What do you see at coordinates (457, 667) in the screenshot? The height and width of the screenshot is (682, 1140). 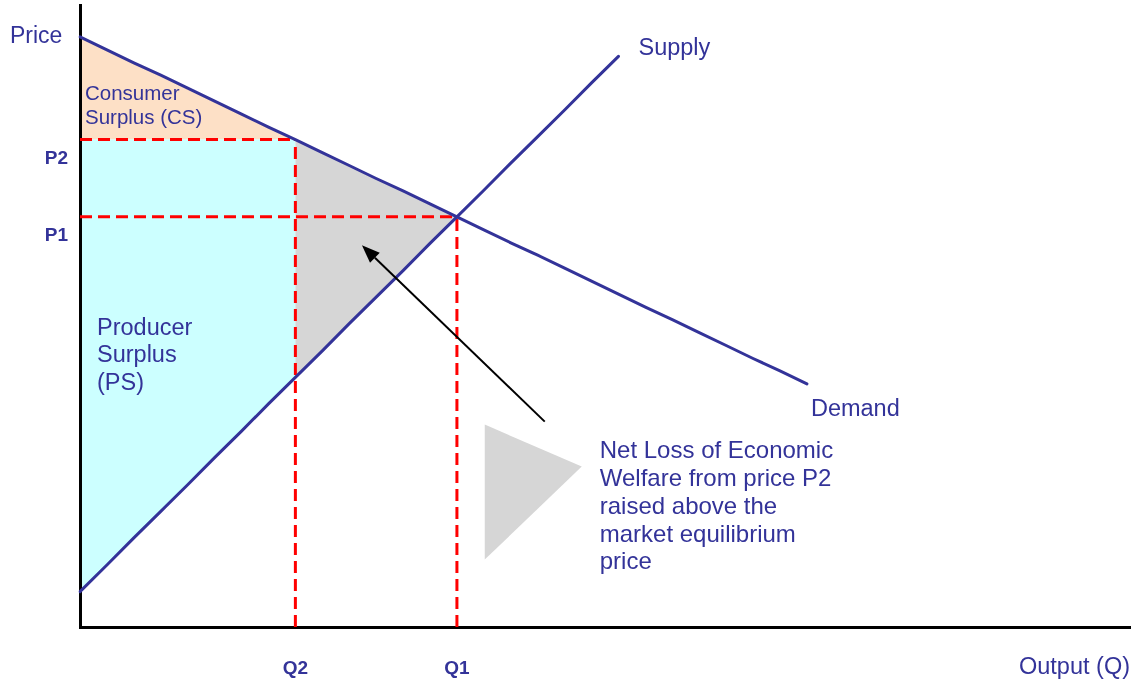 I see `x-tick-label: Q1` at bounding box center [457, 667].